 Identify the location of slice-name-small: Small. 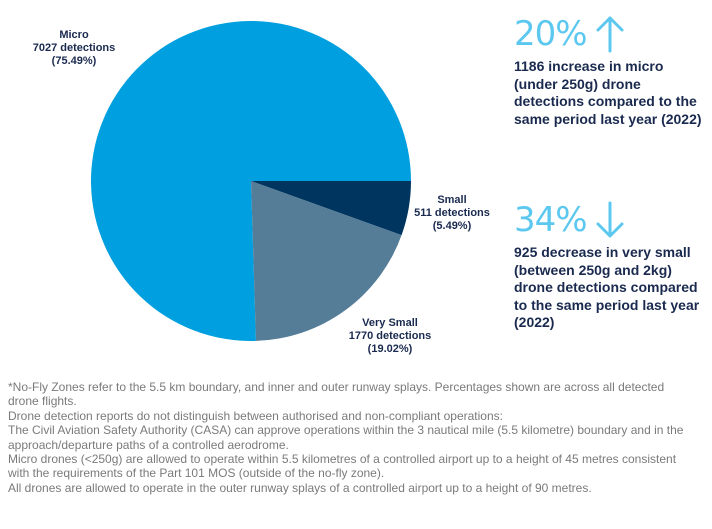
(452, 200).